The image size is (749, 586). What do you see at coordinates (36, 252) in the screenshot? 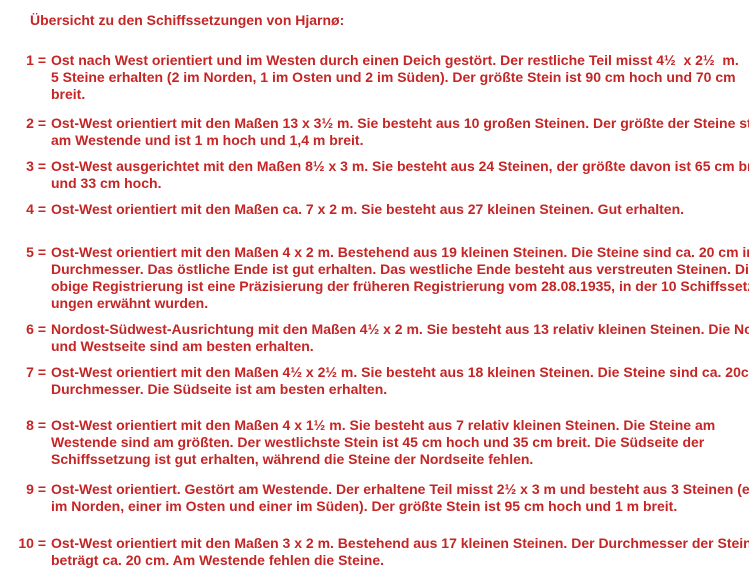
I see `item-number: 5 =` at bounding box center [36, 252].